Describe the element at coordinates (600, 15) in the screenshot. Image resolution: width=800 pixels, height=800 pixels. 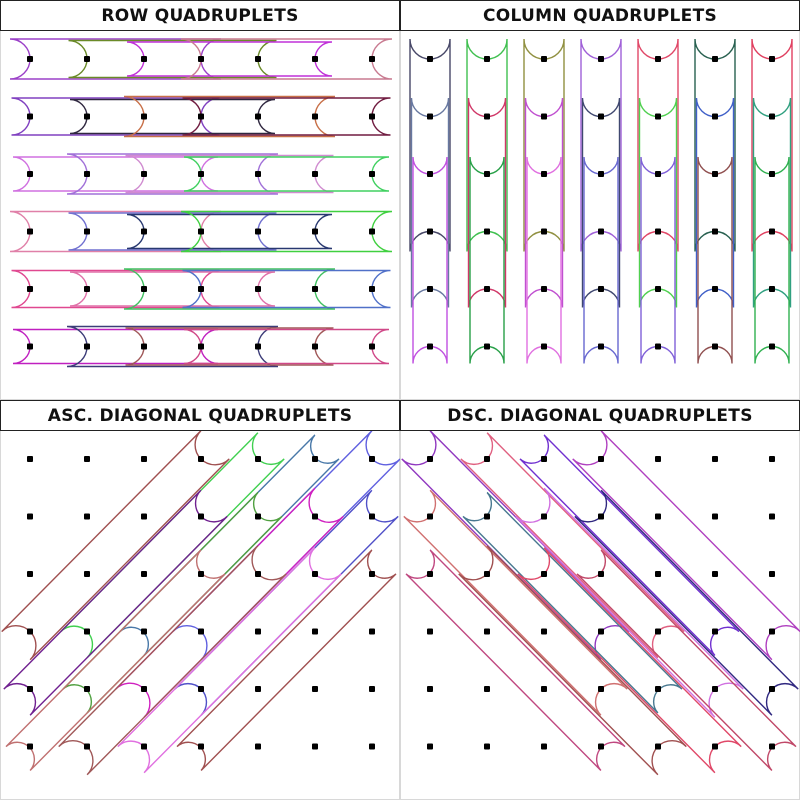
I see `column-quadruplets-header: COLUMN QUADRUPLETS` at that location.